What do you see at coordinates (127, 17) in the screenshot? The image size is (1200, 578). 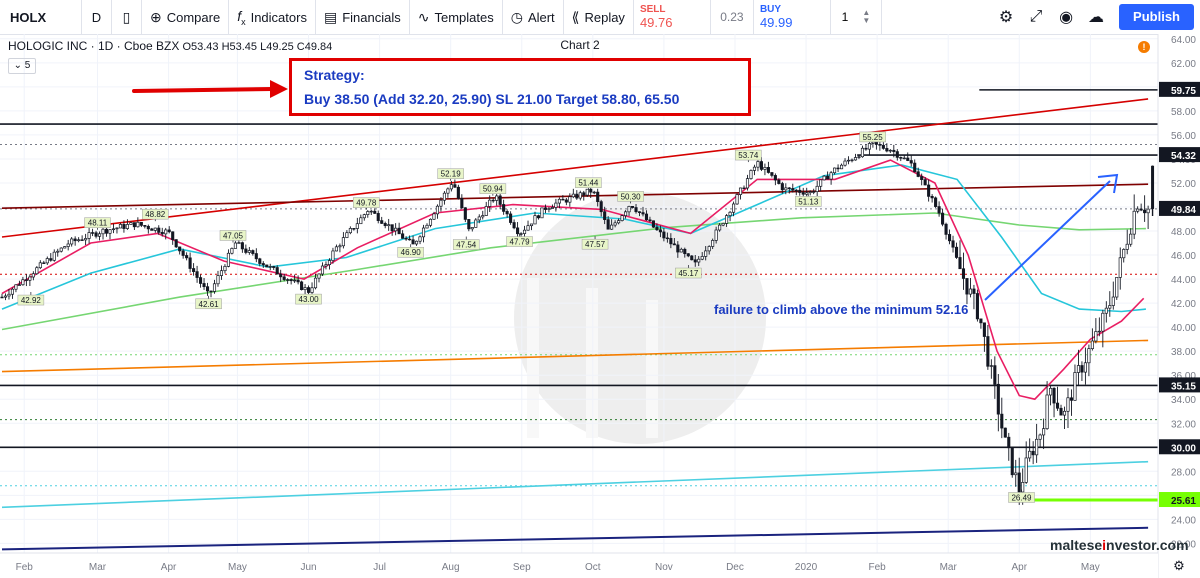 I see `chart-type-button: ▯` at bounding box center [127, 17].